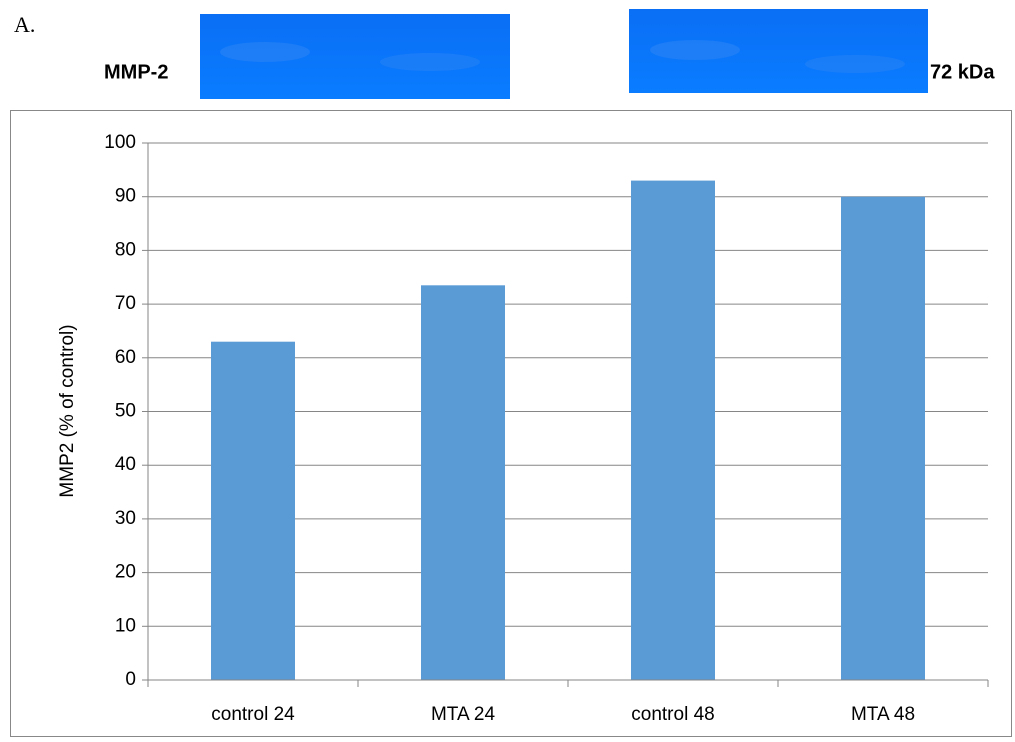 This screenshot has width=1015, height=742. Describe the element at coordinates (125, 411) in the screenshot. I see `y-tick-label: 50` at that location.